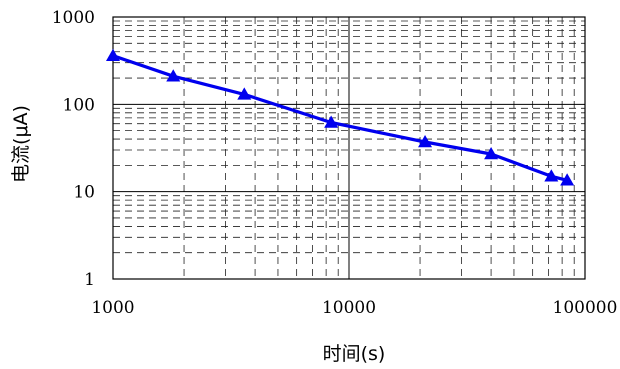 The width and height of the screenshot is (620, 369). What do you see at coordinates (21, 144) in the screenshot?
I see `y-axis-title: 电流(μA)` at bounding box center [21, 144].